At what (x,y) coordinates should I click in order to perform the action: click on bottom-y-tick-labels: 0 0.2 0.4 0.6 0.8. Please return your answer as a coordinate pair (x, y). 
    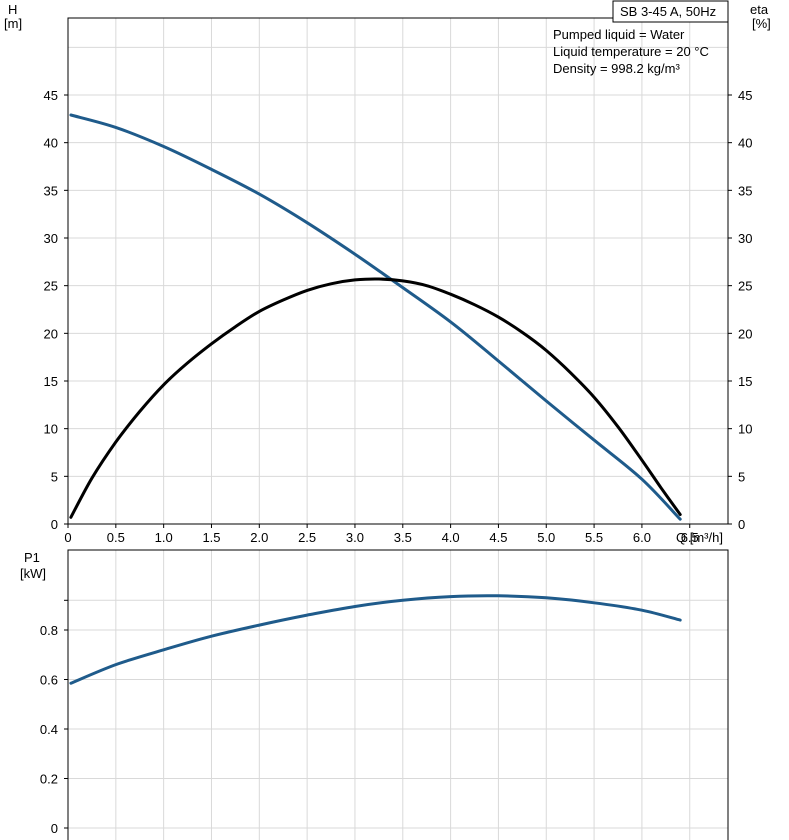
    Looking at the image, I should click on (54, 717).